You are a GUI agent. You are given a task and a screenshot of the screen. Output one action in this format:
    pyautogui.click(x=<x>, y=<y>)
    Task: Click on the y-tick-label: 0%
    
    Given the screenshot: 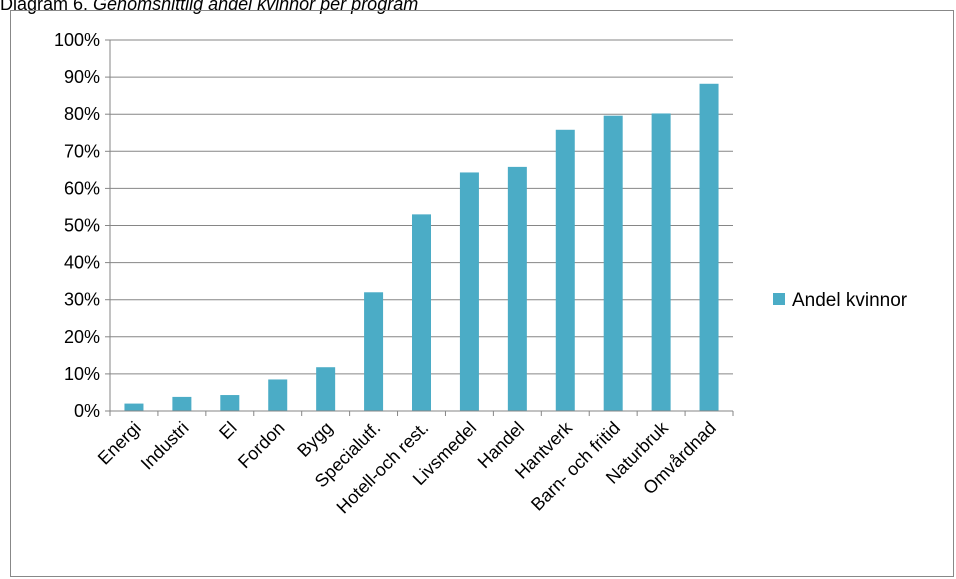 What is the action you would take?
    pyautogui.click(x=87, y=411)
    